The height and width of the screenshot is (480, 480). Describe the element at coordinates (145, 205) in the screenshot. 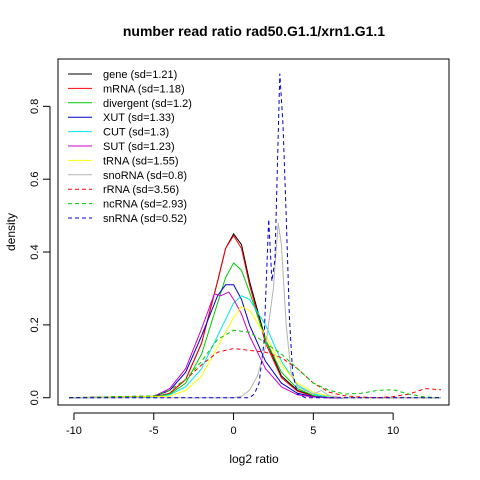

I see `legend-entry: ncRNA (sd=2.93)` at that location.